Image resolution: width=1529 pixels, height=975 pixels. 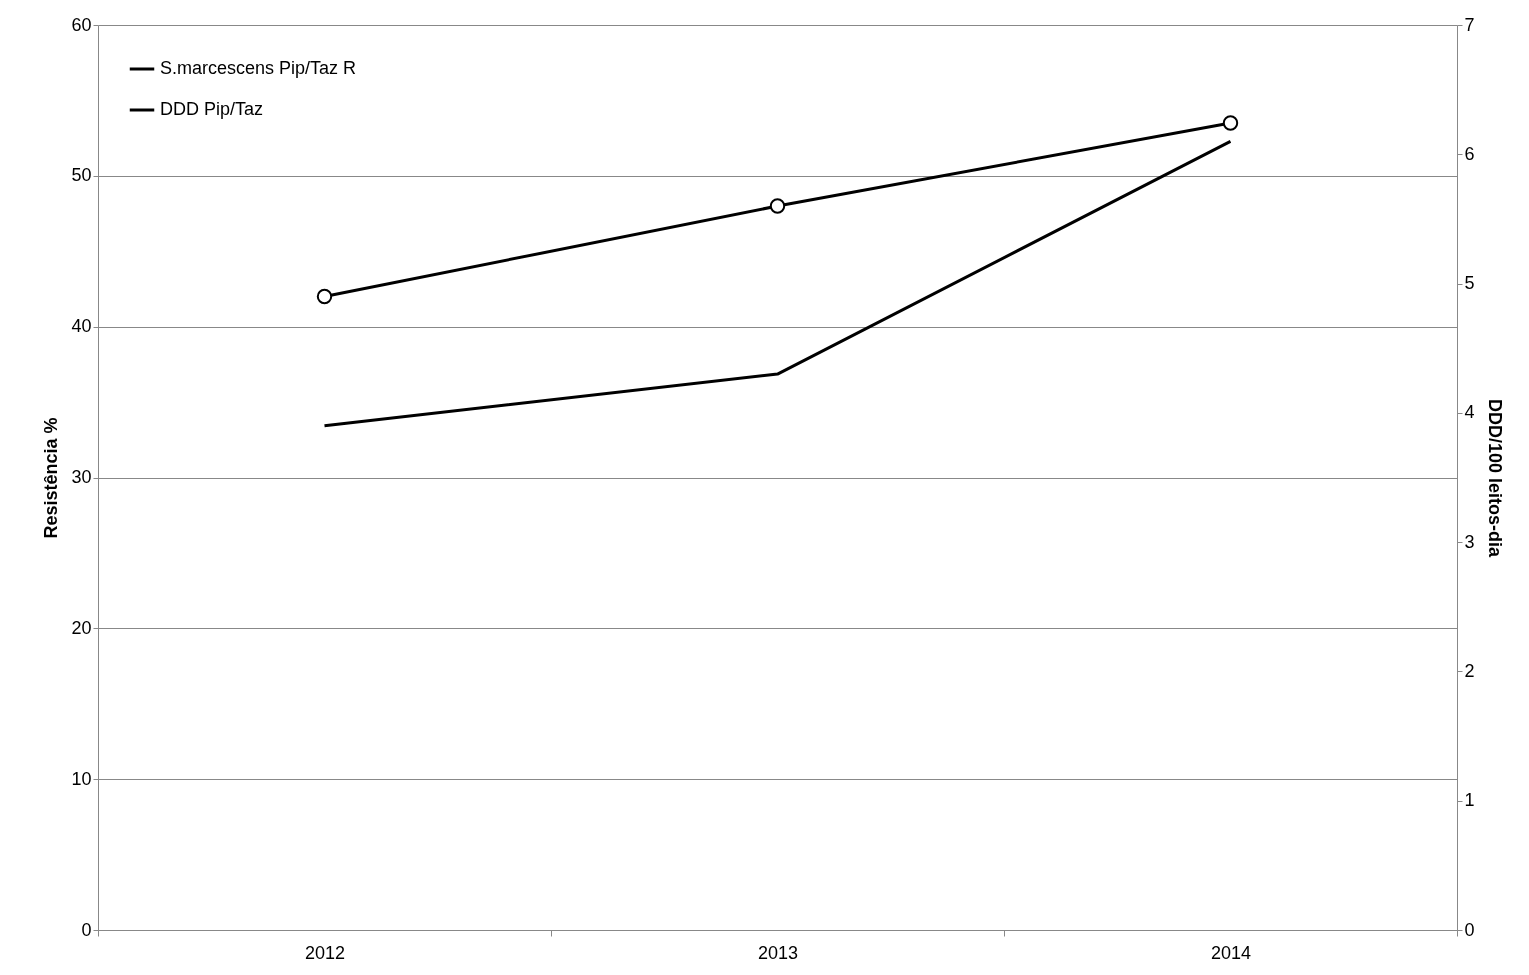 What do you see at coordinates (778, 952) in the screenshot?
I see `x-tick-label: 2013` at bounding box center [778, 952].